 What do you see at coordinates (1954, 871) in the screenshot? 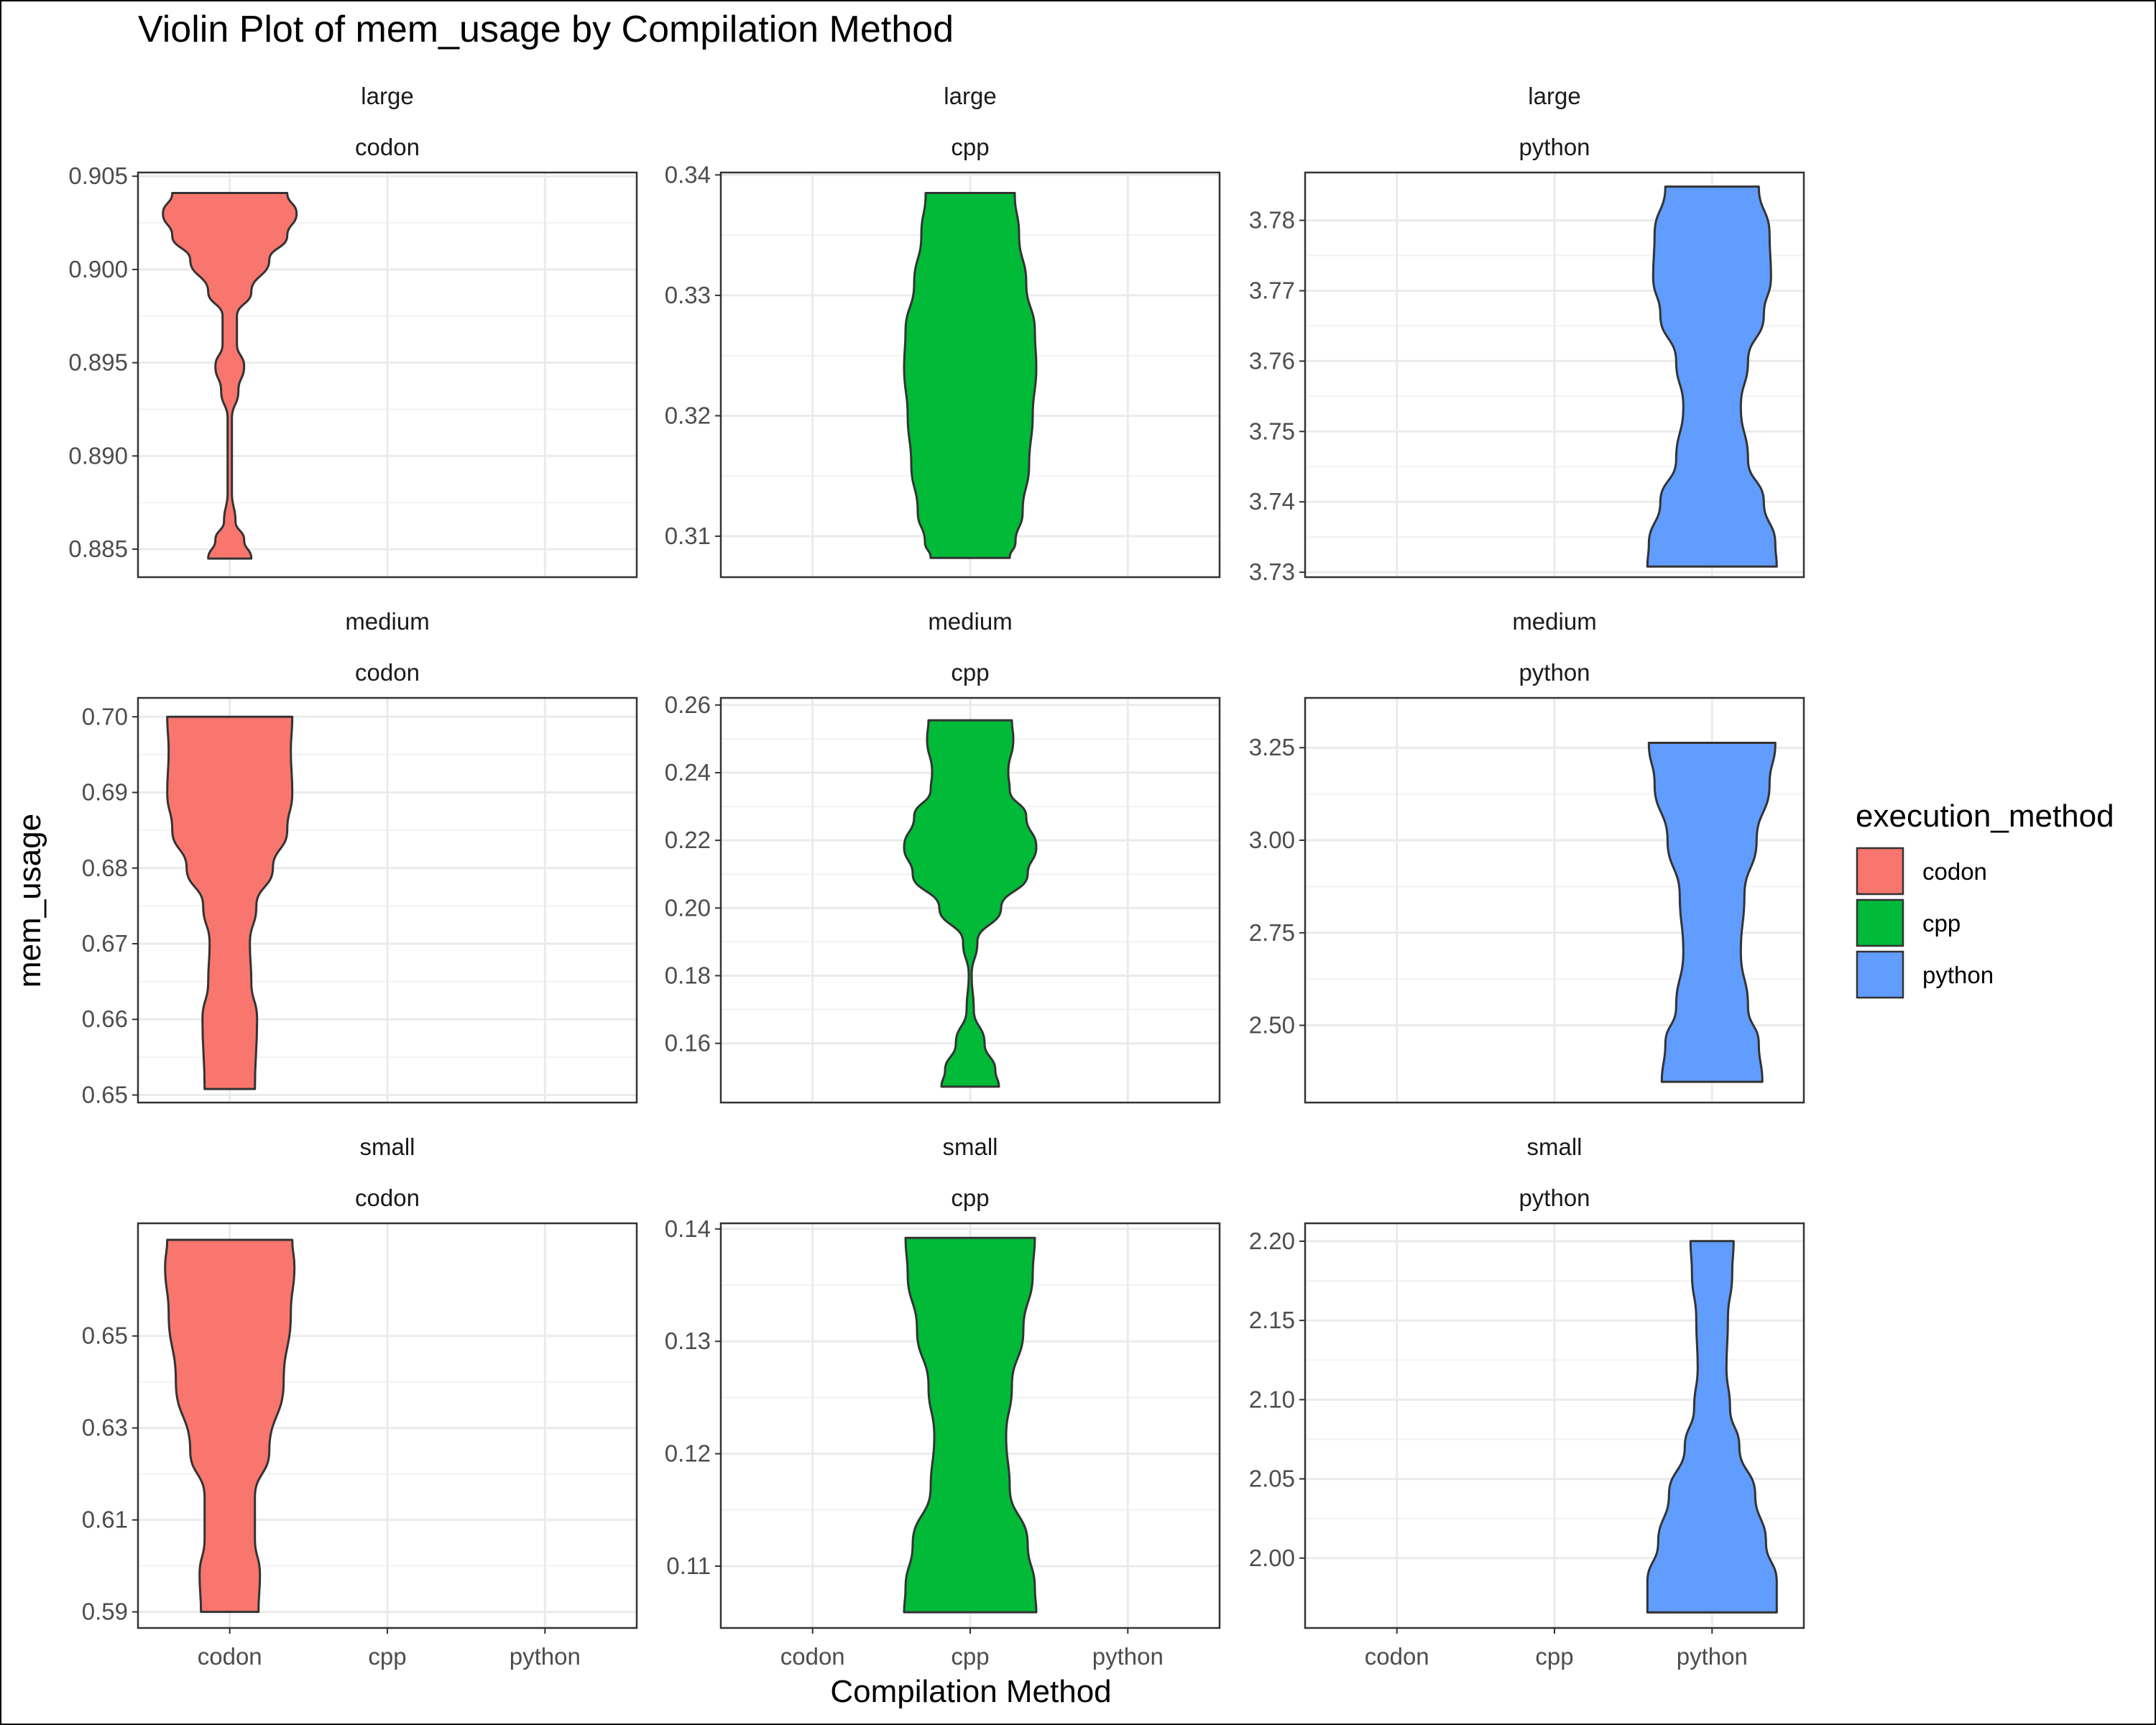
I see `legend-label-codon: codon` at bounding box center [1954, 871].